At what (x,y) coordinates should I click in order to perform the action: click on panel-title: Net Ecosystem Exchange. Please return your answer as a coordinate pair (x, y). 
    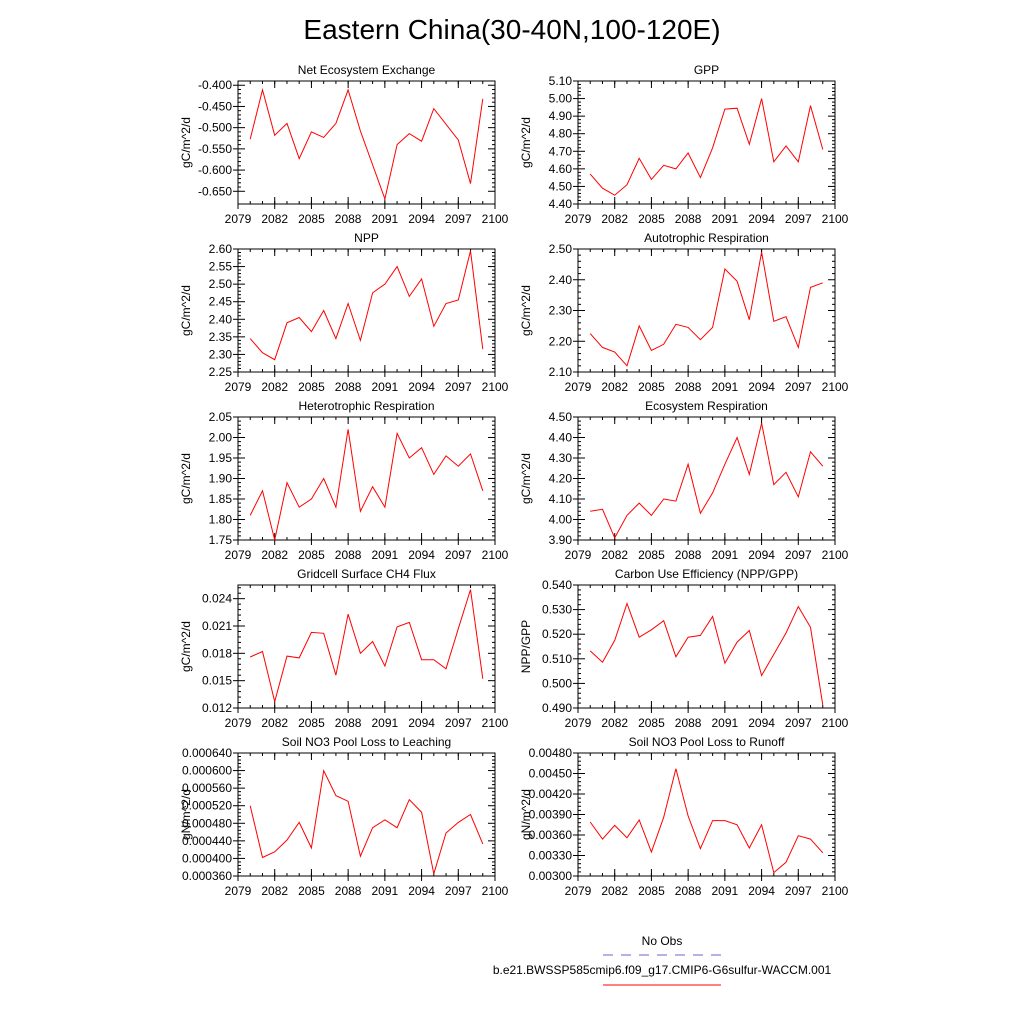
    Looking at the image, I should click on (367, 70).